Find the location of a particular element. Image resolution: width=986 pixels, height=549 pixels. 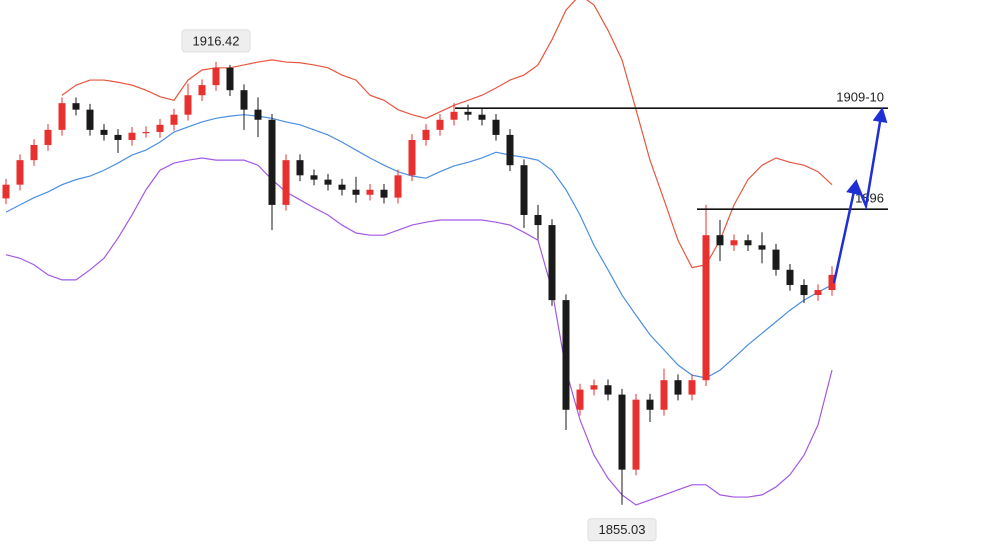

level-label: 1909-10 is located at coordinates (860, 97).